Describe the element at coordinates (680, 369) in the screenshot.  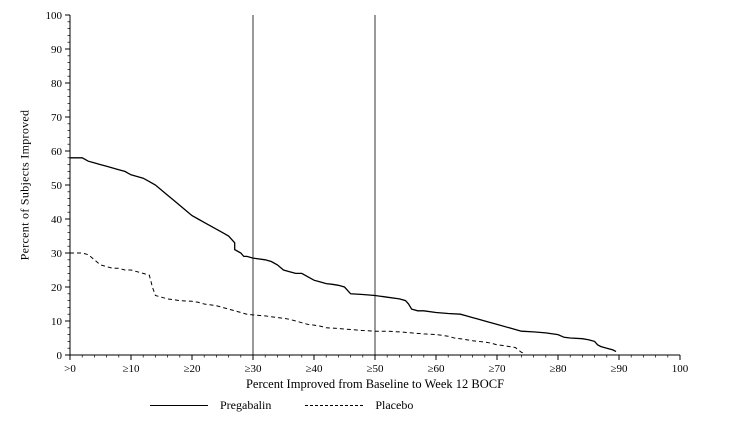
I see `x-tick-label: 100` at that location.